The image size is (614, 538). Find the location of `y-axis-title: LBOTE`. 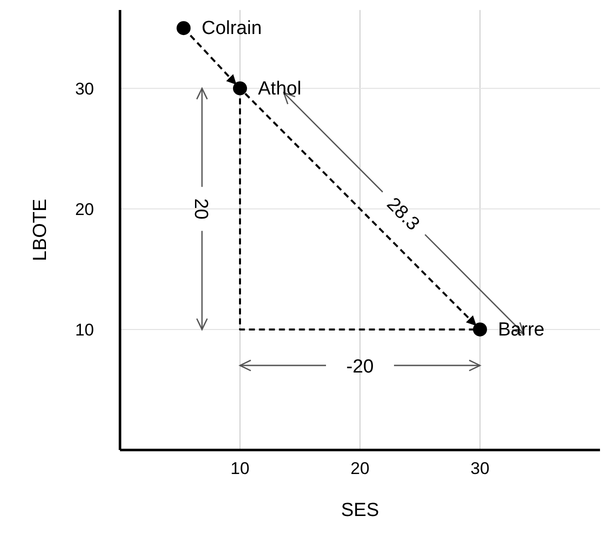

y-axis-title: LBOTE is located at coordinates (40, 230).